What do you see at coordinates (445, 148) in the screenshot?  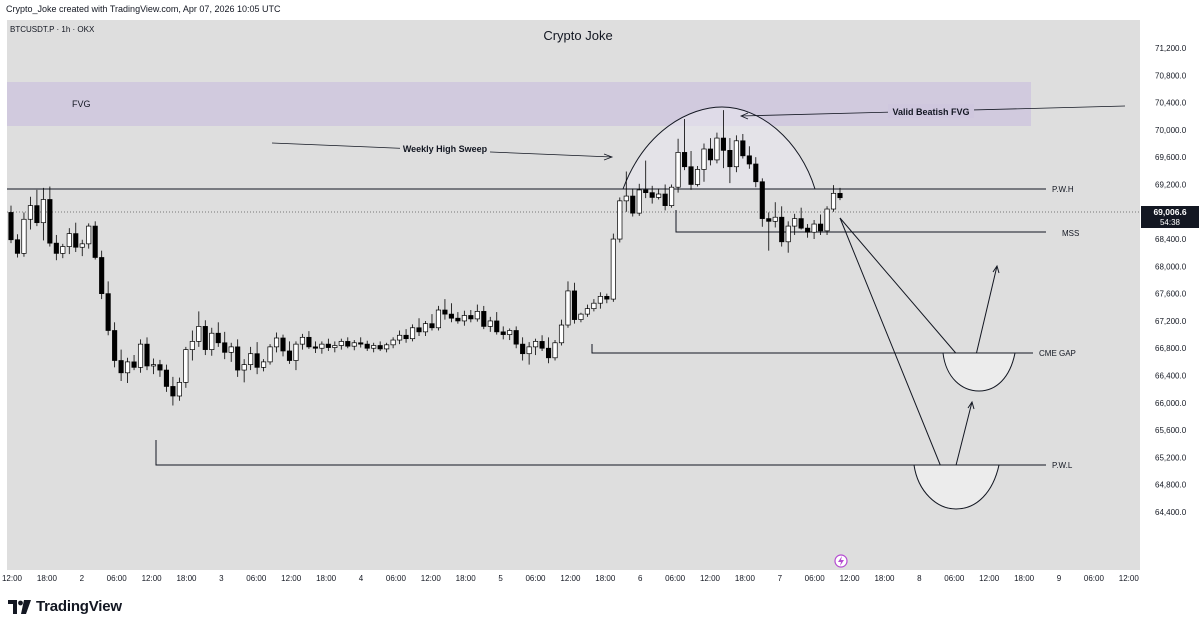 I see `sweep-label-bg` at bounding box center [445, 148].